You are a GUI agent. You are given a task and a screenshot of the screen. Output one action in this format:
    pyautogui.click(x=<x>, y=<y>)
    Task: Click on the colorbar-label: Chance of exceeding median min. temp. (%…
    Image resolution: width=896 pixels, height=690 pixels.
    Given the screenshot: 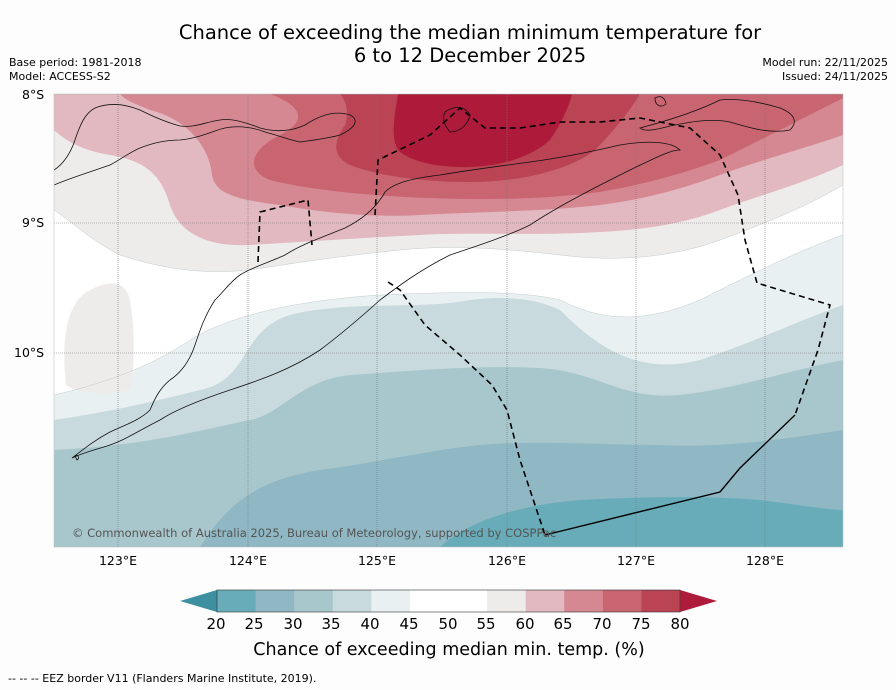 What is the action you would take?
    pyautogui.click(x=449, y=650)
    